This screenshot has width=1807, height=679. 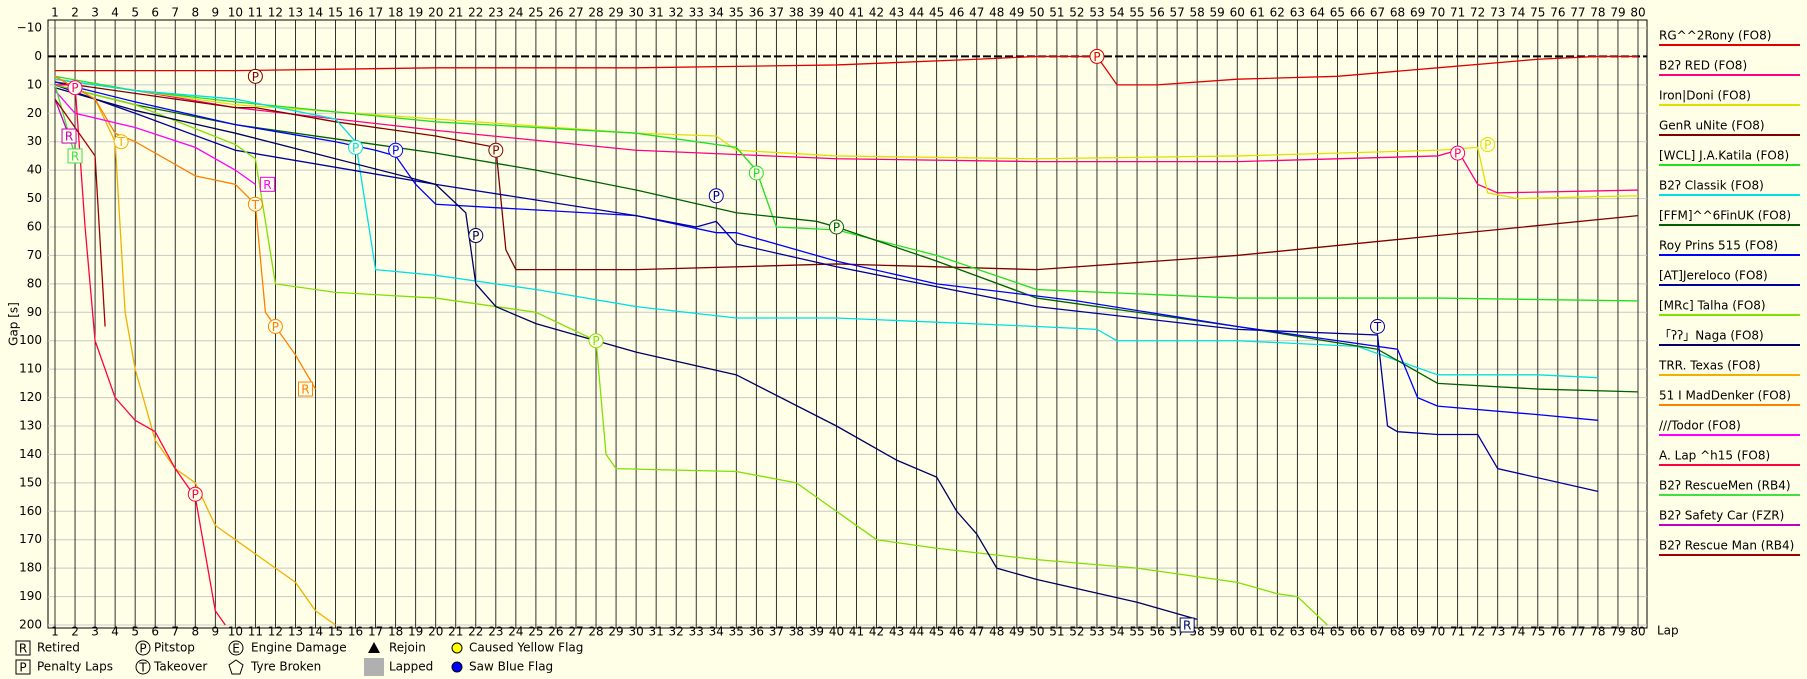 What do you see at coordinates (1176, 13) in the screenshot?
I see `x-tick-label-top: 57` at bounding box center [1176, 13].